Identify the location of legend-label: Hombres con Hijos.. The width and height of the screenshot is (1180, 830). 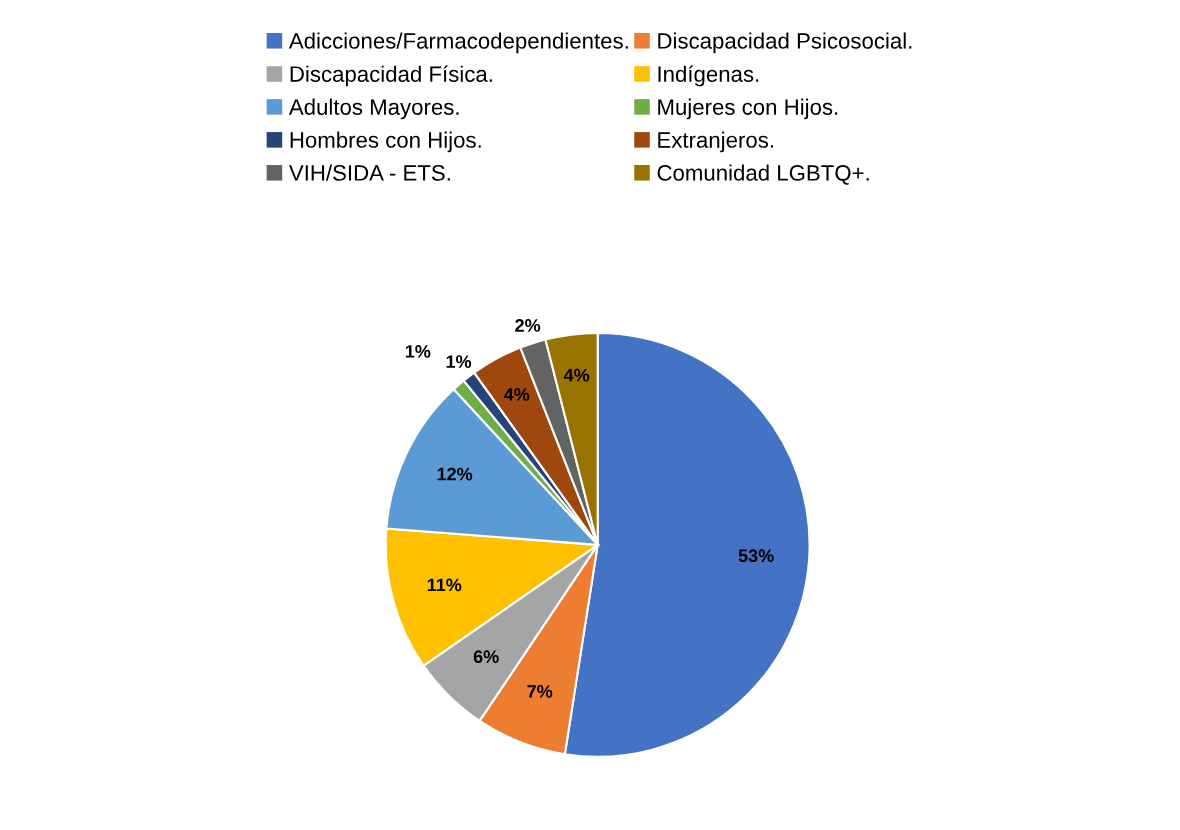
(385, 142).